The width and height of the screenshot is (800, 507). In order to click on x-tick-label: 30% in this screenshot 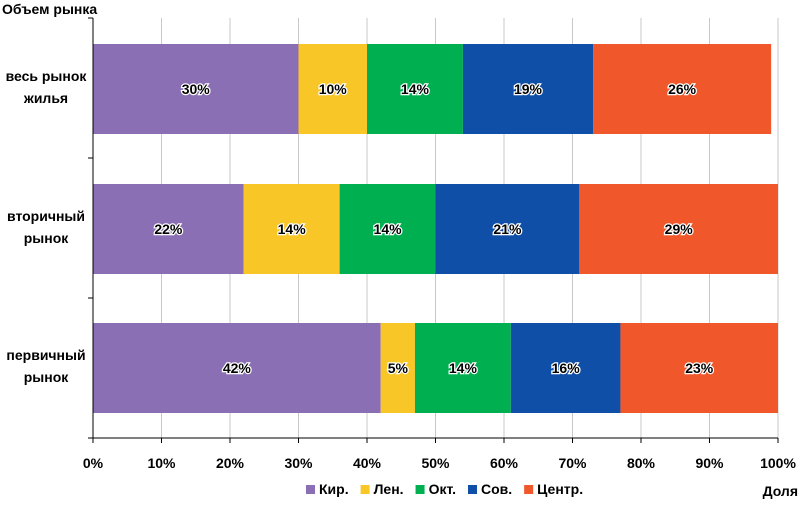, I will do `click(298, 463)`.